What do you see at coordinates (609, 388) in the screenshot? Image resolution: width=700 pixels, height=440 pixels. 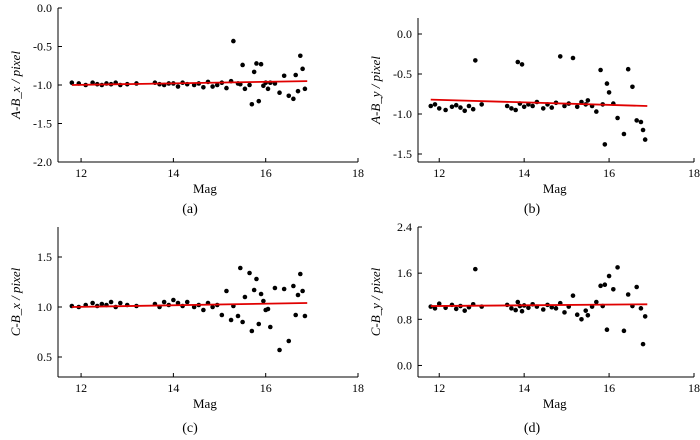 I see `x-tick-label: 16` at bounding box center [609, 388].